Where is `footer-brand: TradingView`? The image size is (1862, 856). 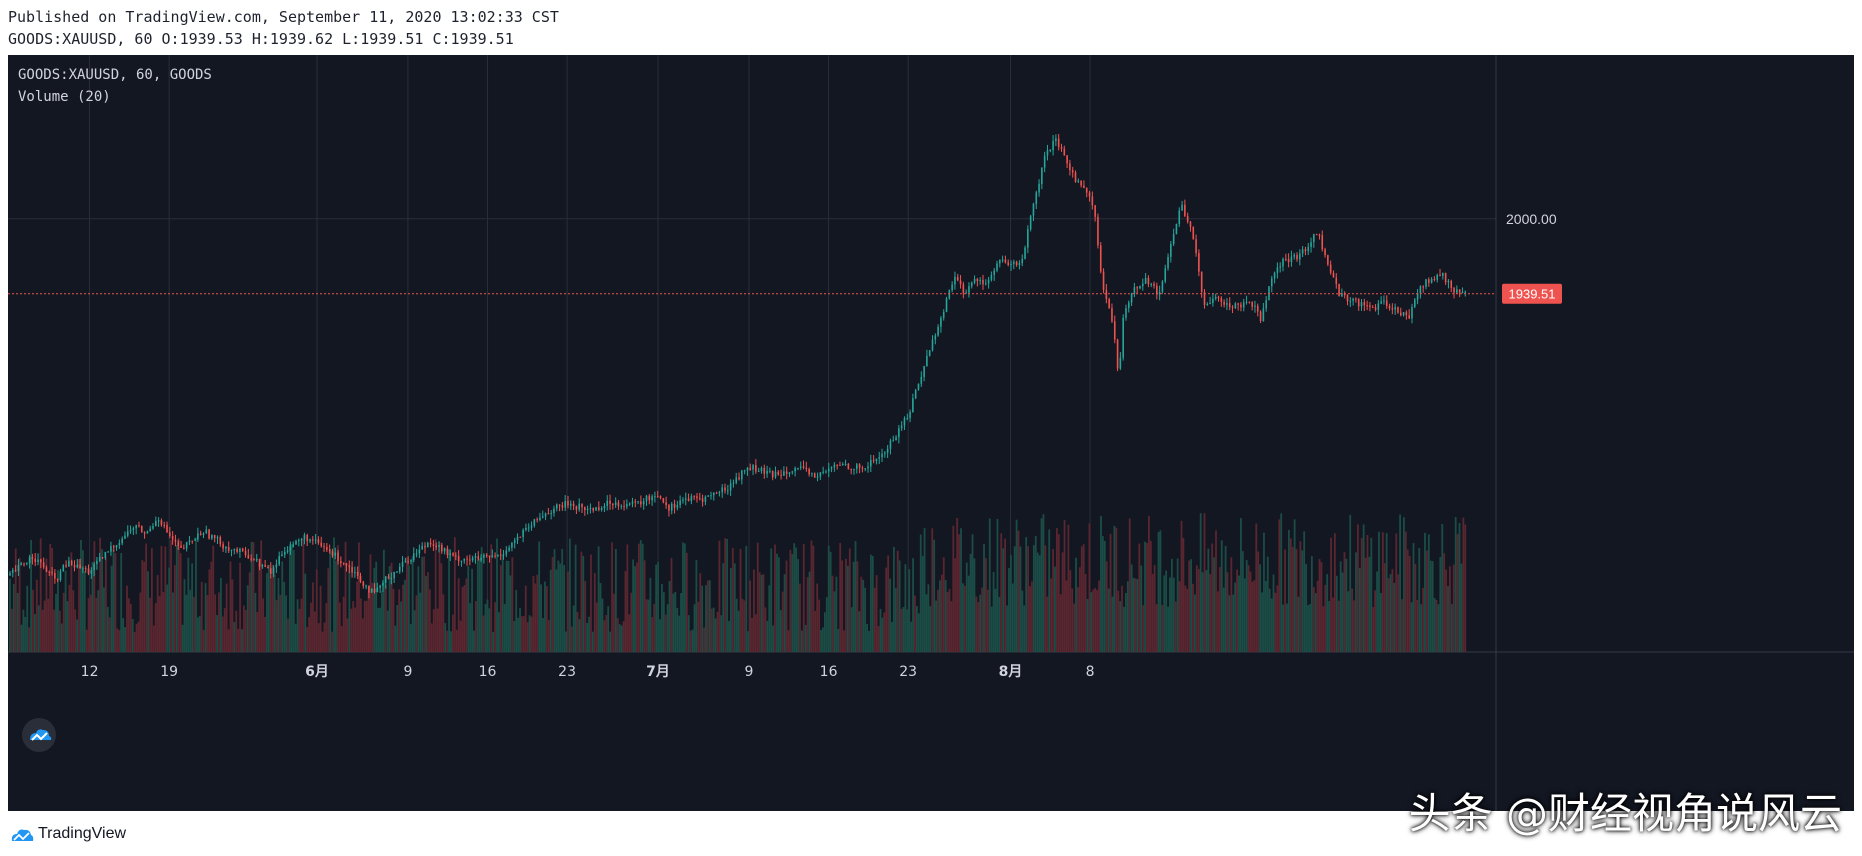 footer-brand: TradingView is located at coordinates (68, 834).